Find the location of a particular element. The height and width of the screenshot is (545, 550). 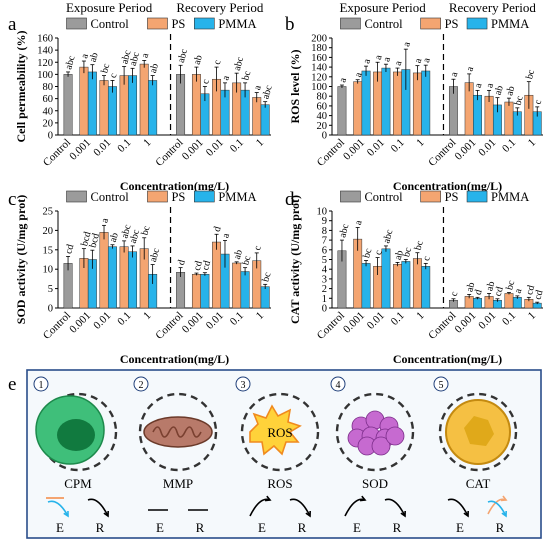

y-tick-label: 20 is located at coordinates (48, 231).